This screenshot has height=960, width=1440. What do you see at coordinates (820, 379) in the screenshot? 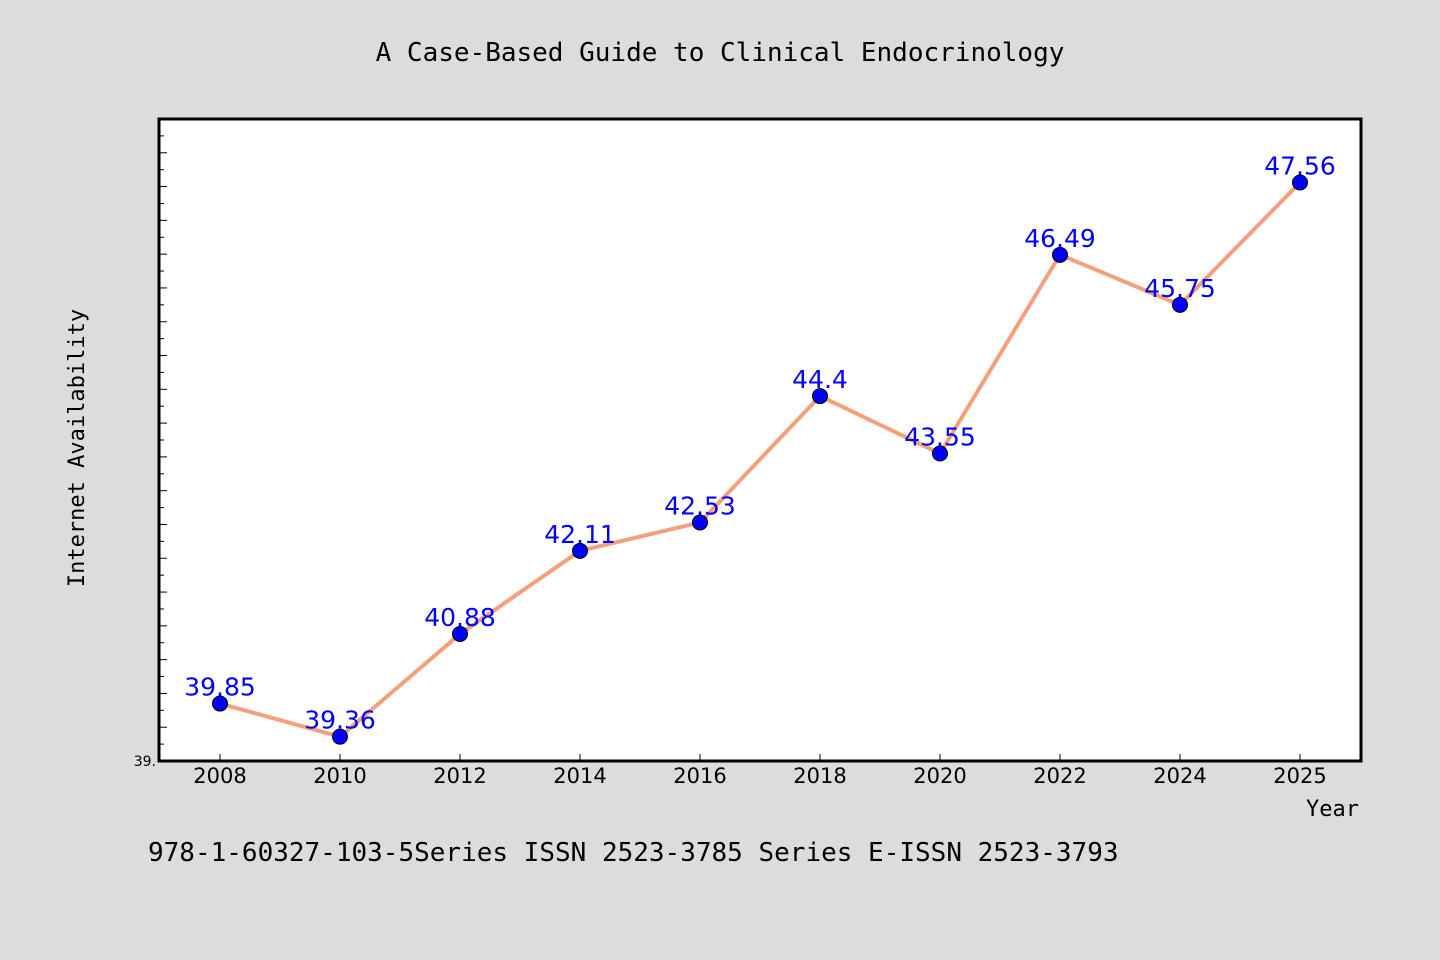
I see `data-label: 44.4` at bounding box center [820, 379].